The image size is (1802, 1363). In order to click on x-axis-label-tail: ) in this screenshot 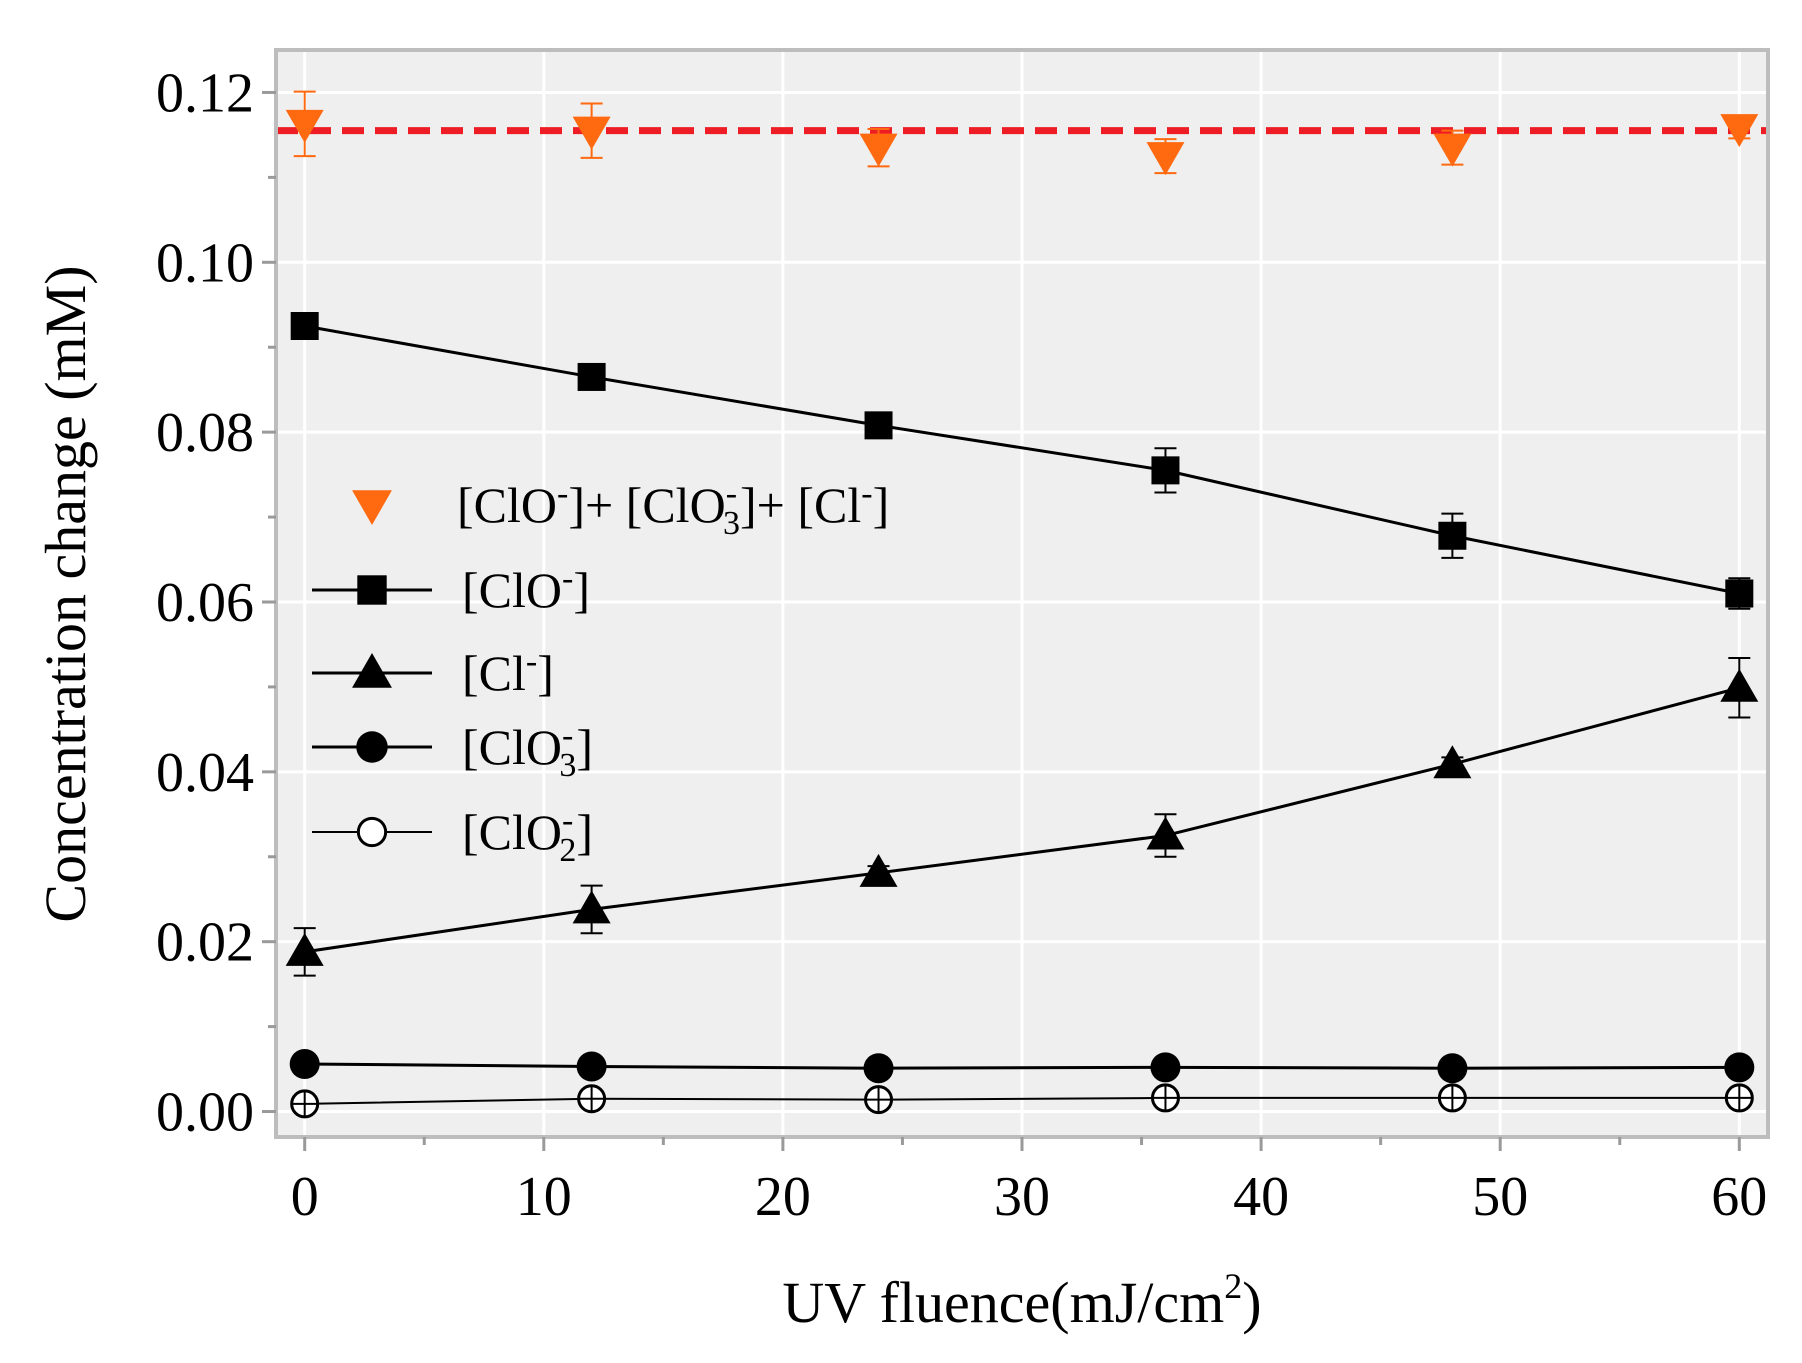, I will do `click(1251, 1302)`.